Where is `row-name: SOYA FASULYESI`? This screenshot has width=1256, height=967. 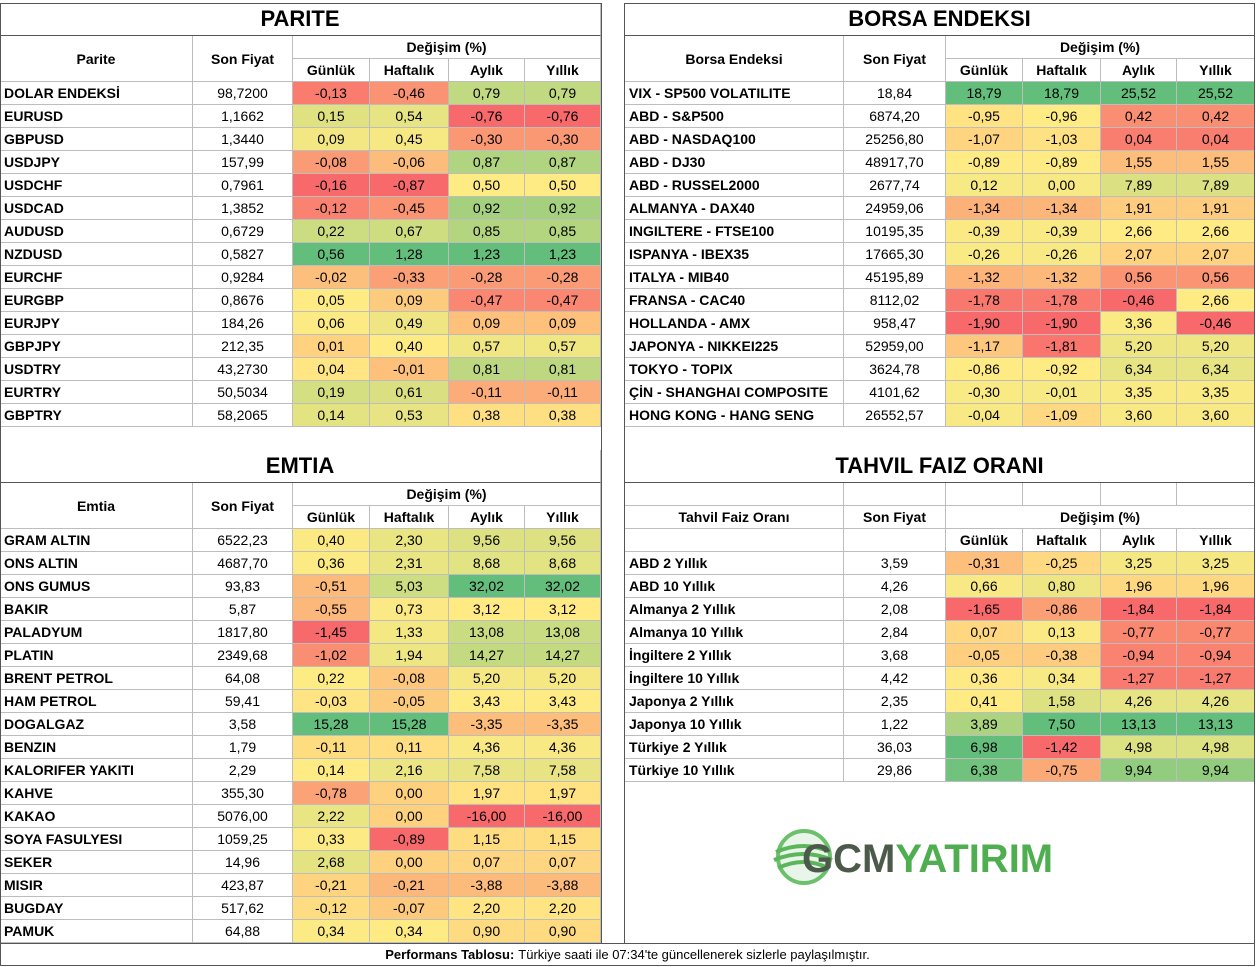
row-name: SOYA FASULYESI is located at coordinates (96, 839).